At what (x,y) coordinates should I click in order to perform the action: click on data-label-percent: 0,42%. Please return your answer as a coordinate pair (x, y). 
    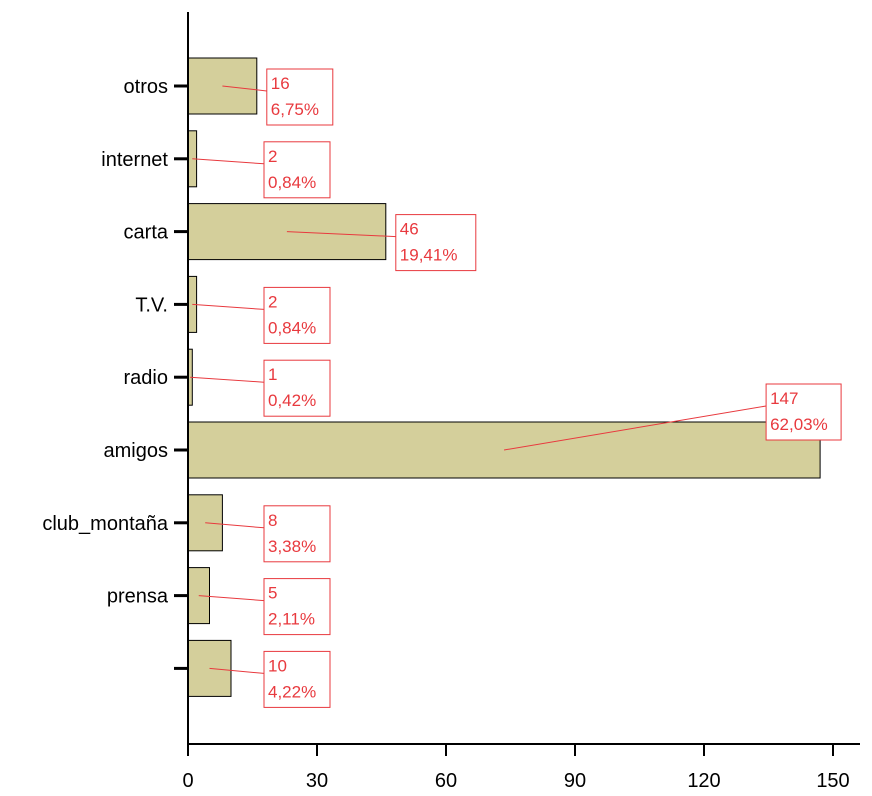
    Looking at the image, I should click on (292, 400).